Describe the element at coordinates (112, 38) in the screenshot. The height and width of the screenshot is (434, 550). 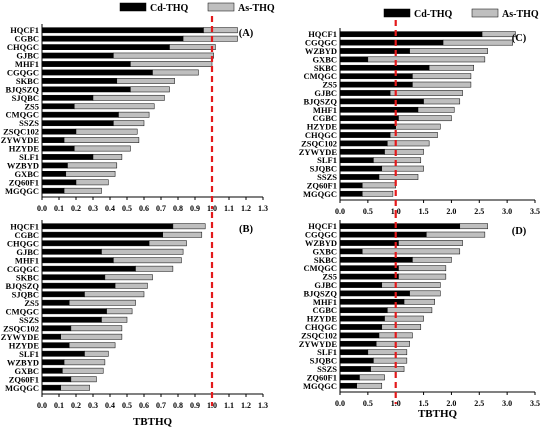
I see `bar-cd-CGBC` at that location.